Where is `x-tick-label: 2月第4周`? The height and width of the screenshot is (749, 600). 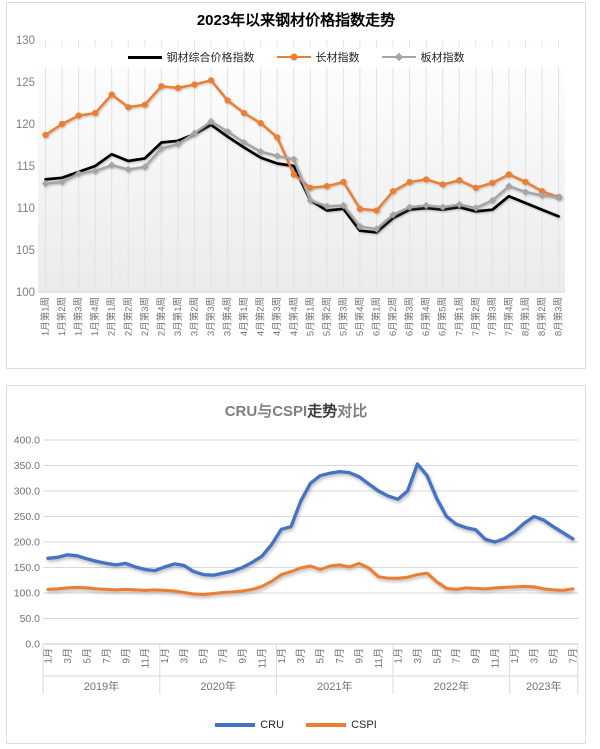 x-tick-label: 2月第4周 is located at coordinates (161, 316).